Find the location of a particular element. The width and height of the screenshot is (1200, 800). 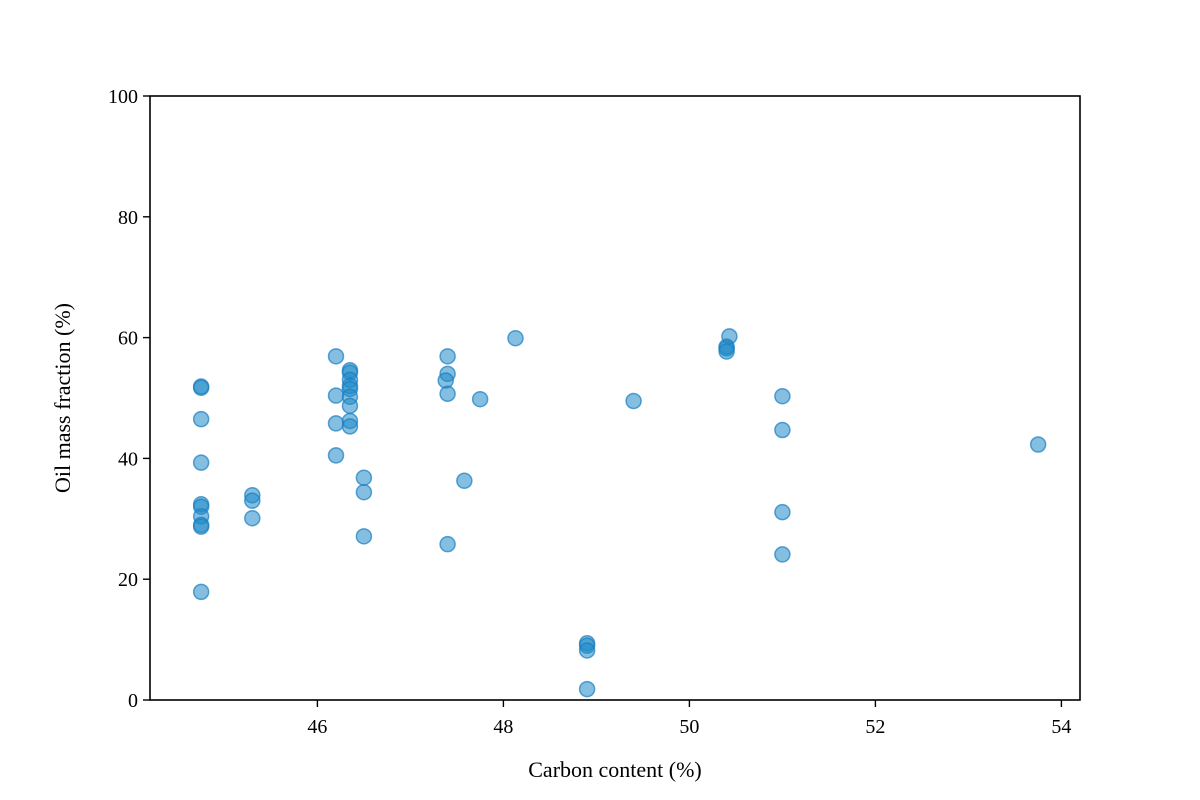

x-tick-label: 50 is located at coordinates (689, 727).